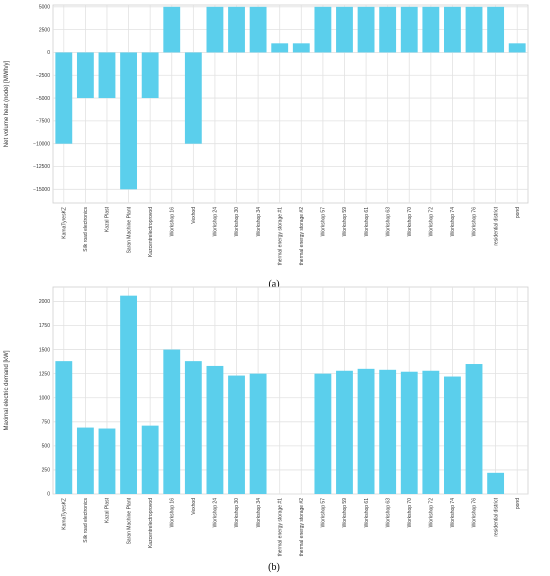 The height and width of the screenshot is (576, 550). Describe the element at coordinates (43, 76) in the screenshot. I see `y-tick-label: −2500` at that location.